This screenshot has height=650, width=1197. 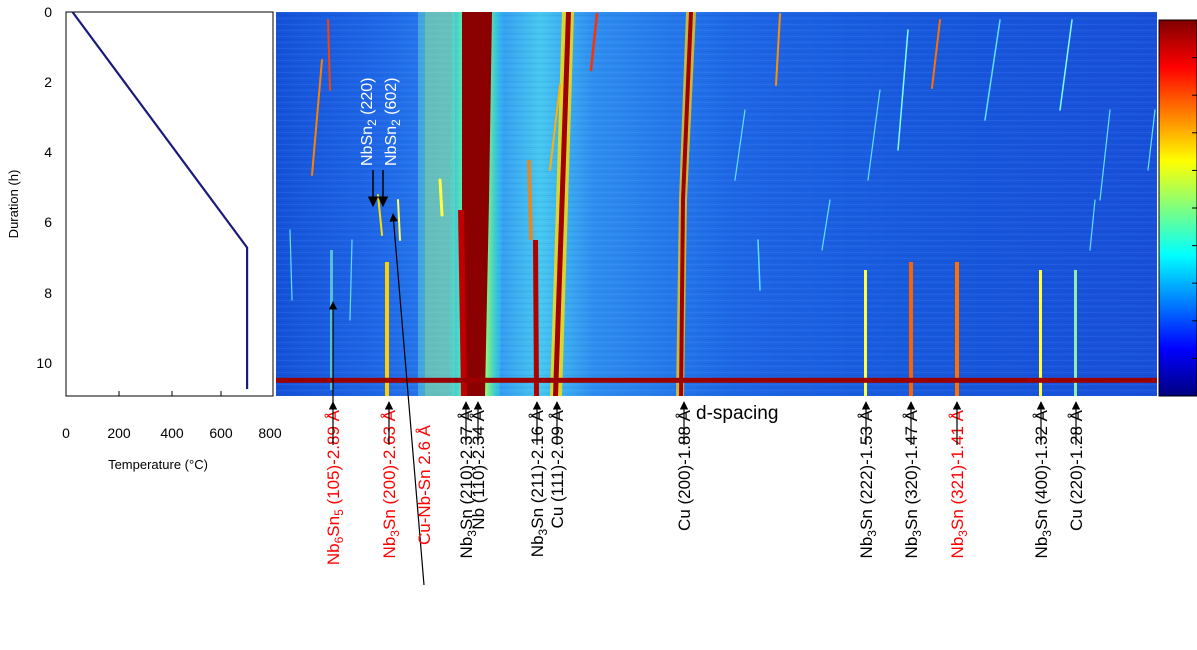 I want to click on cu-111-peak-core, so click(x=562, y=204).